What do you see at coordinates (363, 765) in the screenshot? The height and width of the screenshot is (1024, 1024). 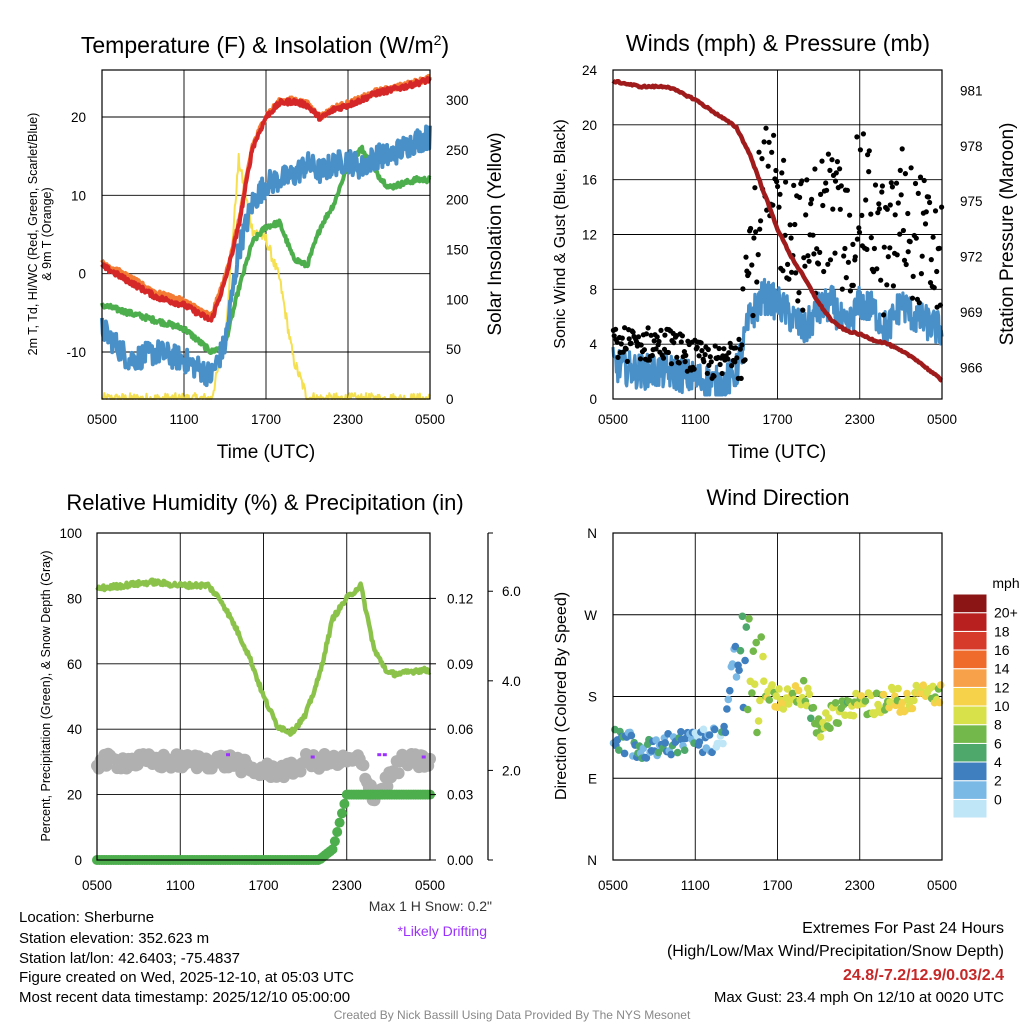 I see `snow-depth-point` at bounding box center [363, 765].